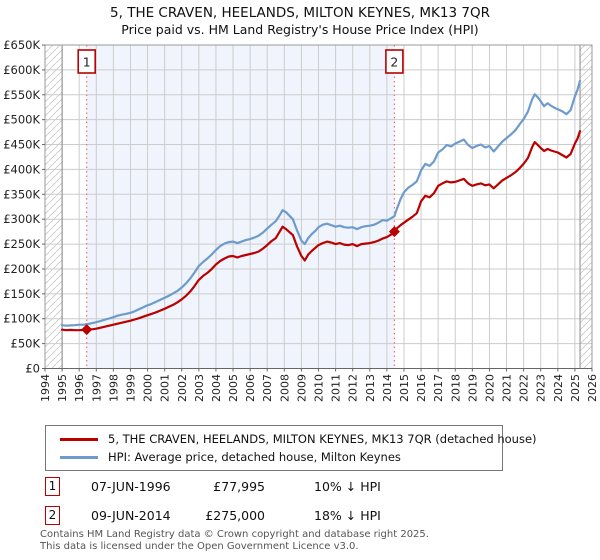 The height and width of the screenshot is (560, 600). Describe the element at coordinates (507, 388) in the screenshot. I see `x-tick-label: 2021` at that location.